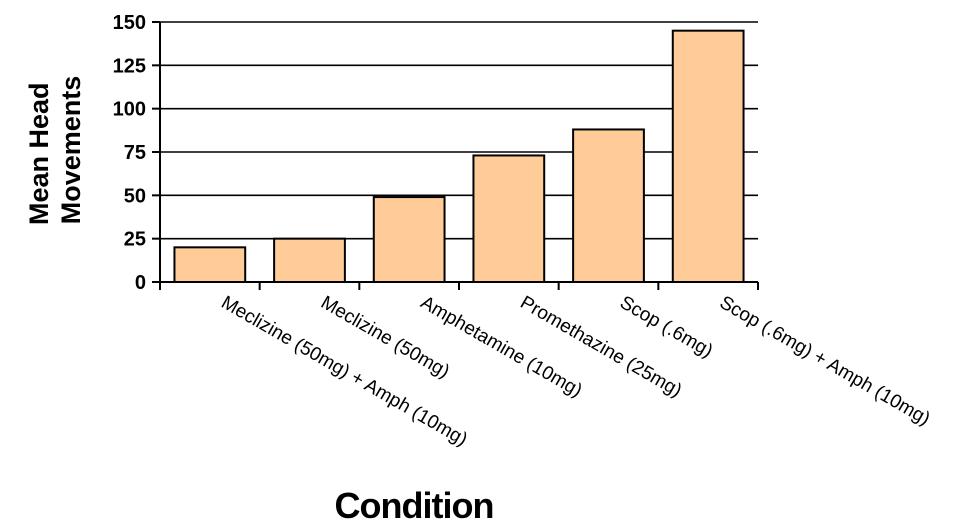  Describe the element at coordinates (39, 153) in the screenshot. I see `y-axis-label-line-1: Mean Head` at that location.